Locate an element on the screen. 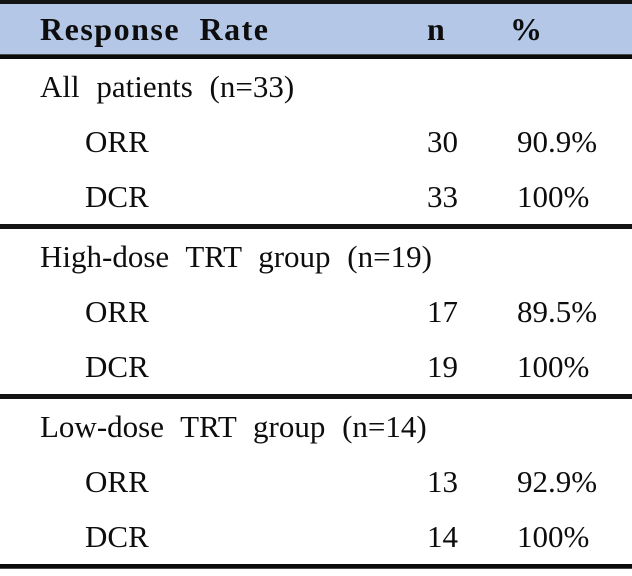 The image size is (632, 576). row-pct-value: 90.9% is located at coordinates (557, 141).